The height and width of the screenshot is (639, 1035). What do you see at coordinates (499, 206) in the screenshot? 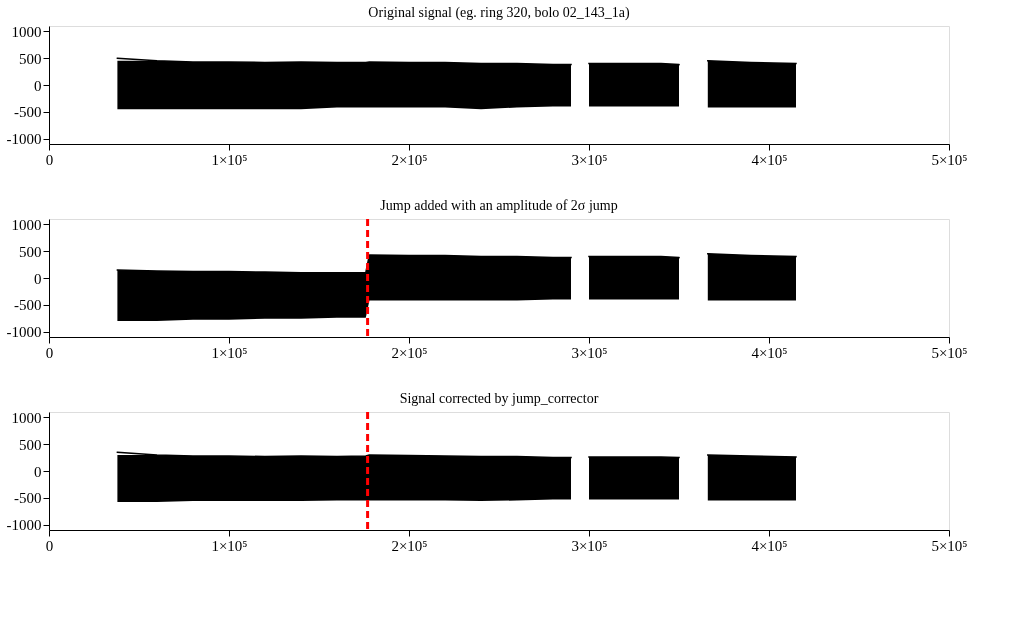
I see `chart-title: Jump added with an amplitude of 2σ jump` at bounding box center [499, 206].